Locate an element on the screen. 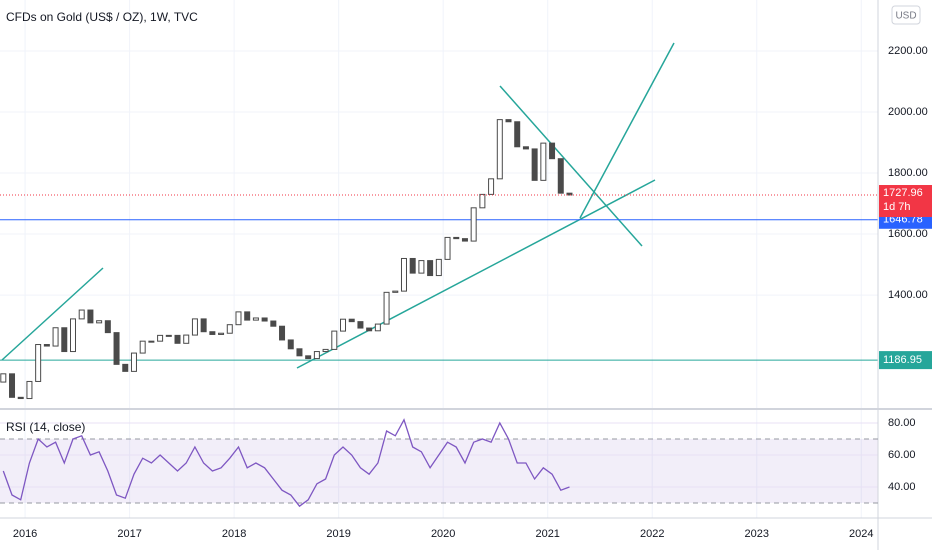  currency-label: USD is located at coordinates (905, 16).